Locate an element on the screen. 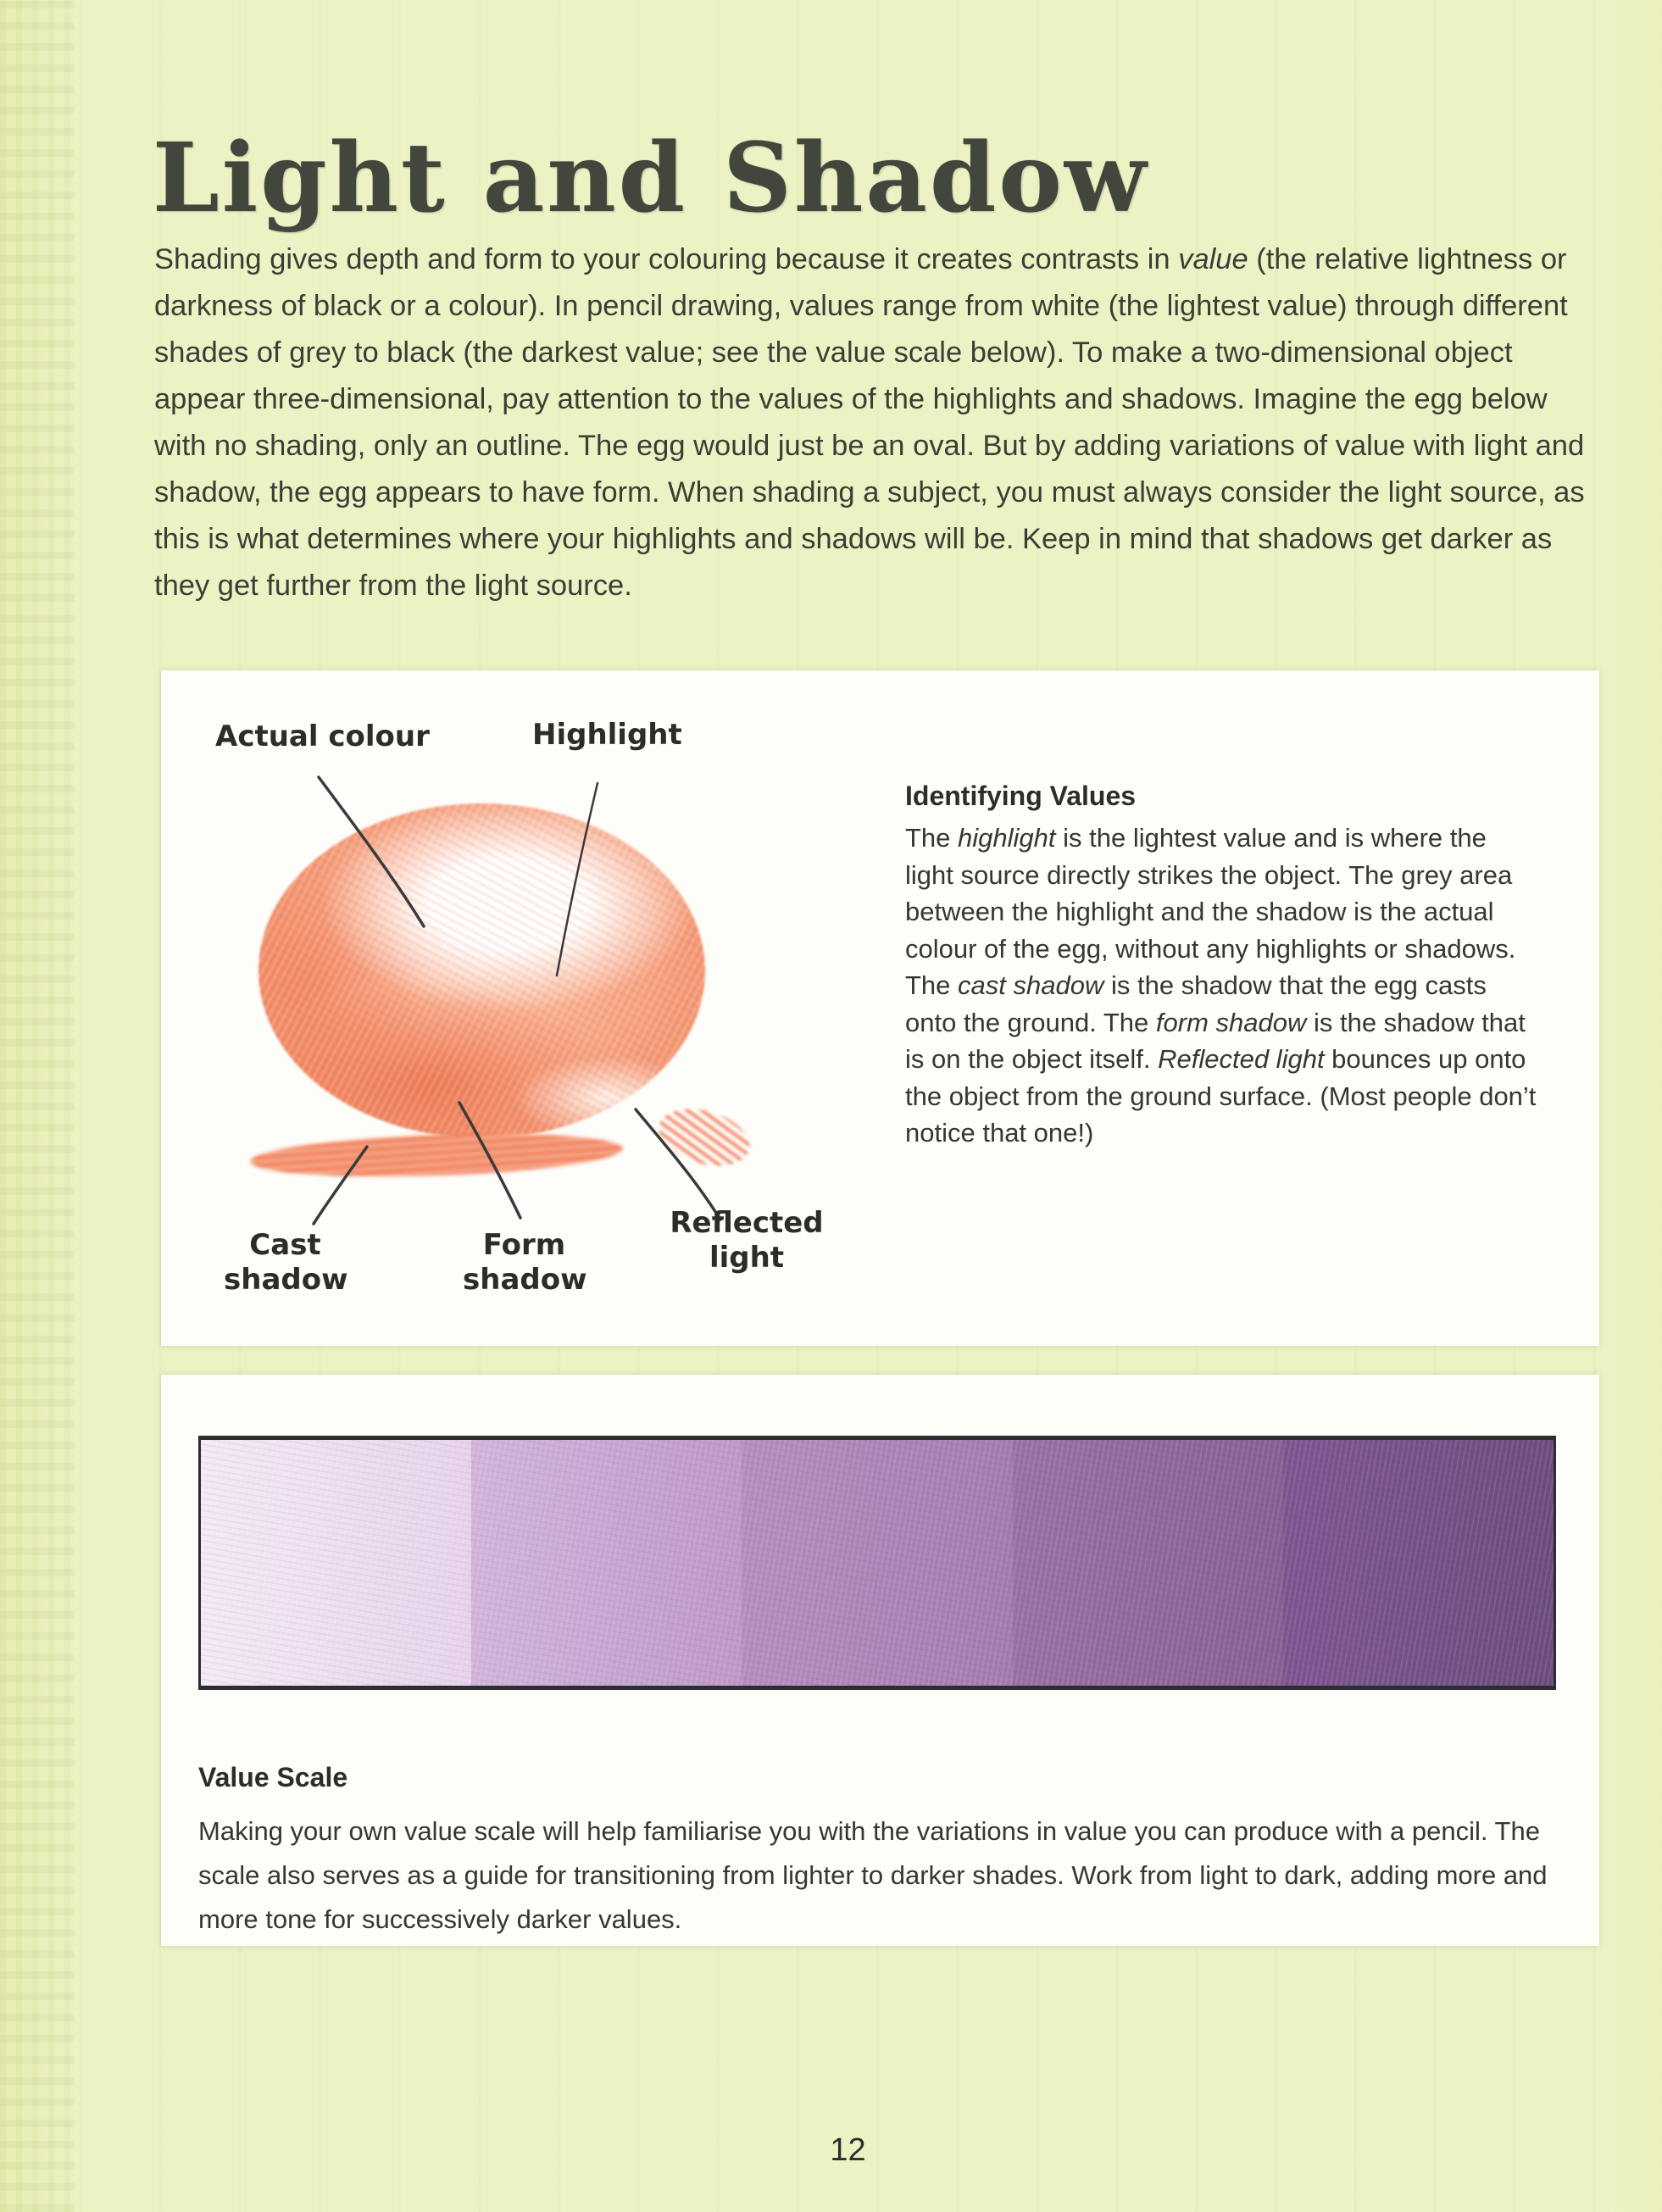 Image resolution: width=1662 pixels, height=2212 pixels. label-highlight: Highlight is located at coordinates (607, 735).